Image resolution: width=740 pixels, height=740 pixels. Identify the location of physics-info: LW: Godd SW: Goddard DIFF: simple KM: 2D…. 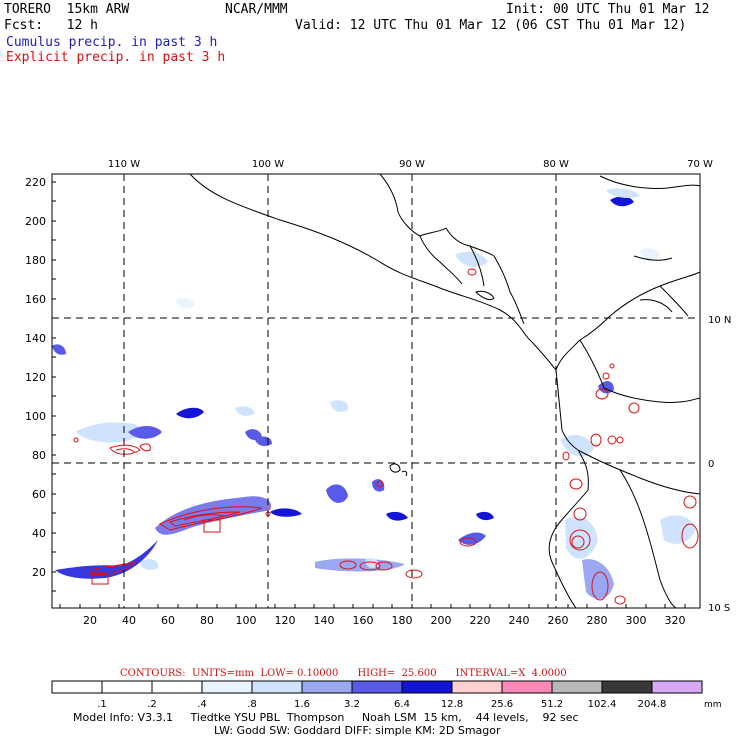
(357, 730).